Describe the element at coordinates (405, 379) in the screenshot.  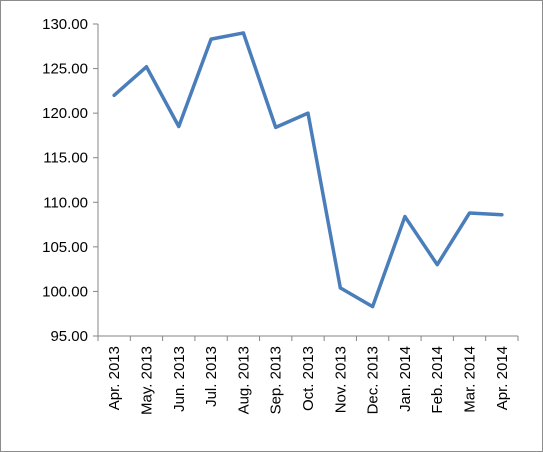
I see `x-tick-label: Jan. 2014` at that location.